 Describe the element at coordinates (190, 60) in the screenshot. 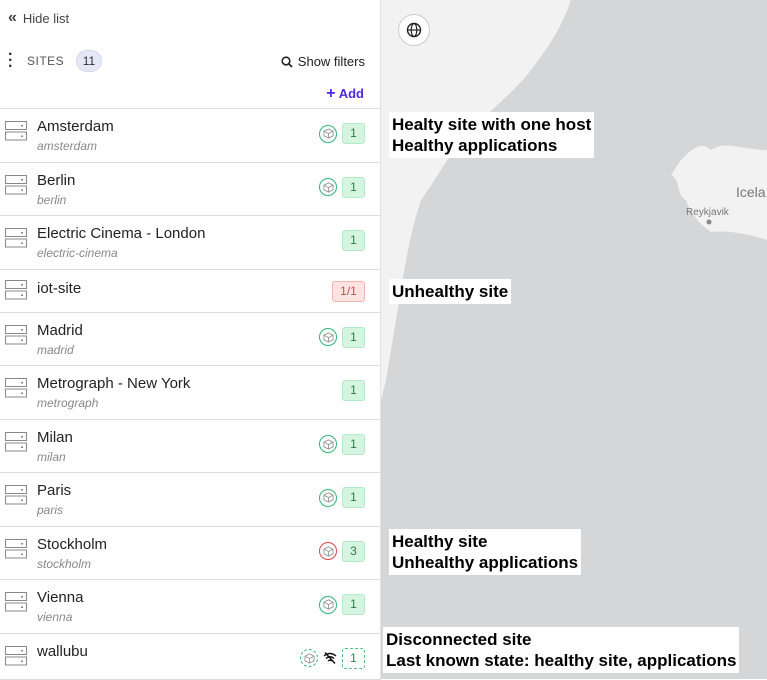

I see `sites-header: · · · SITES 11 Show filters` at that location.